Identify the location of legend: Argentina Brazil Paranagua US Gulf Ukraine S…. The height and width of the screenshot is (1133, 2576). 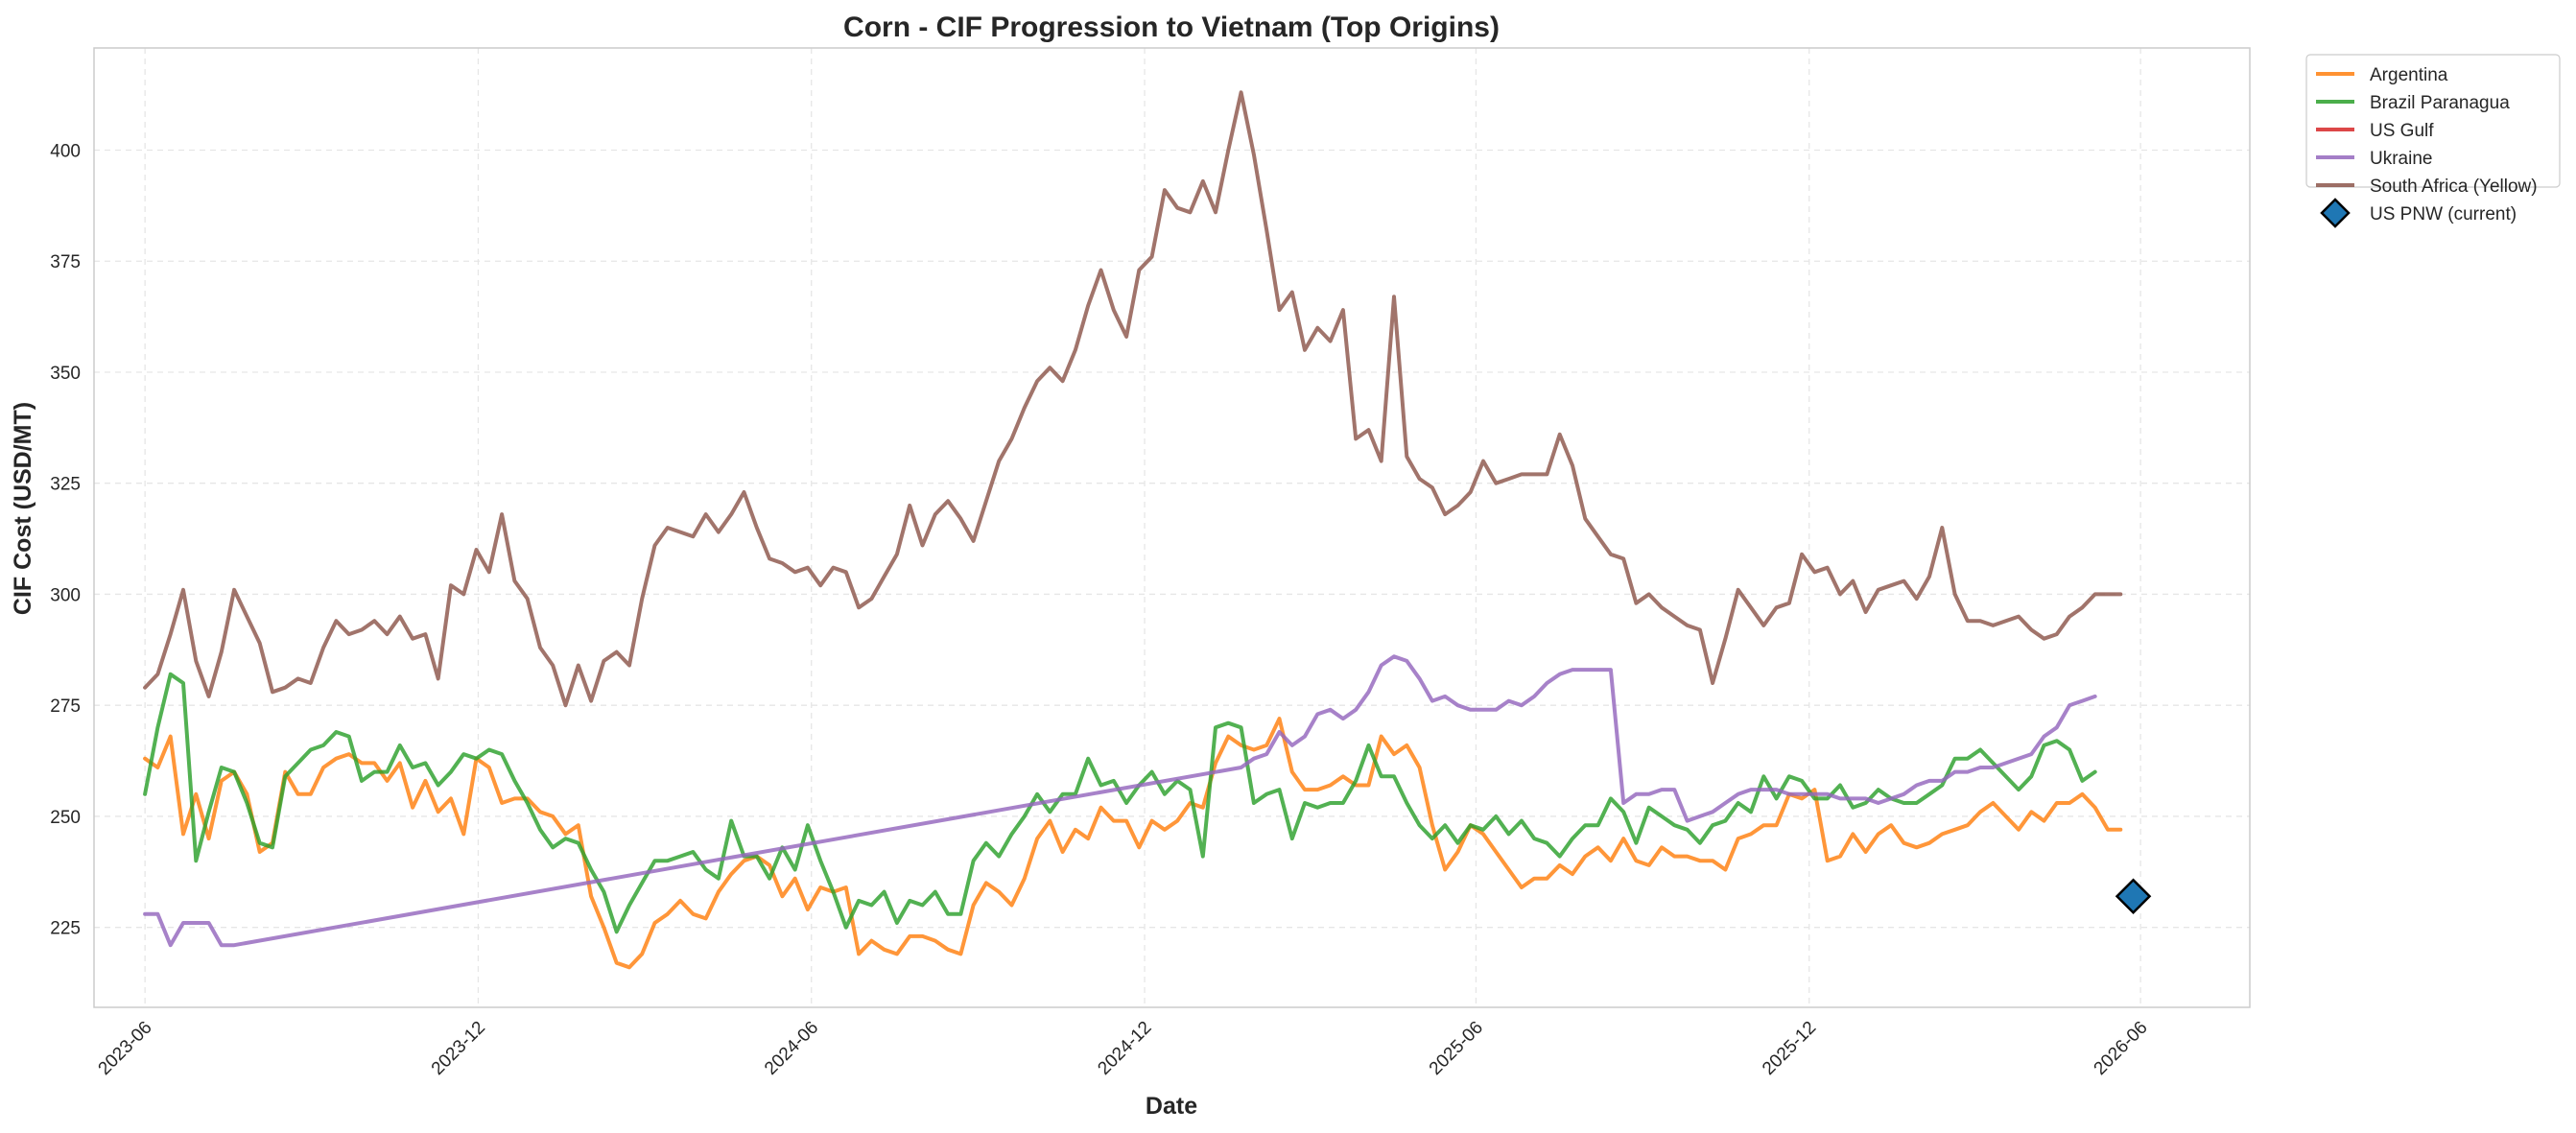
(2433, 141).